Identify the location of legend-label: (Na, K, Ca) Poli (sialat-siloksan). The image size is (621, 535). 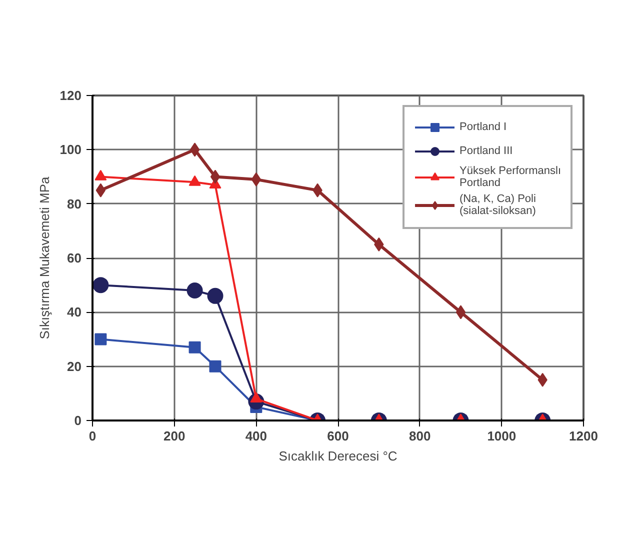
(498, 205).